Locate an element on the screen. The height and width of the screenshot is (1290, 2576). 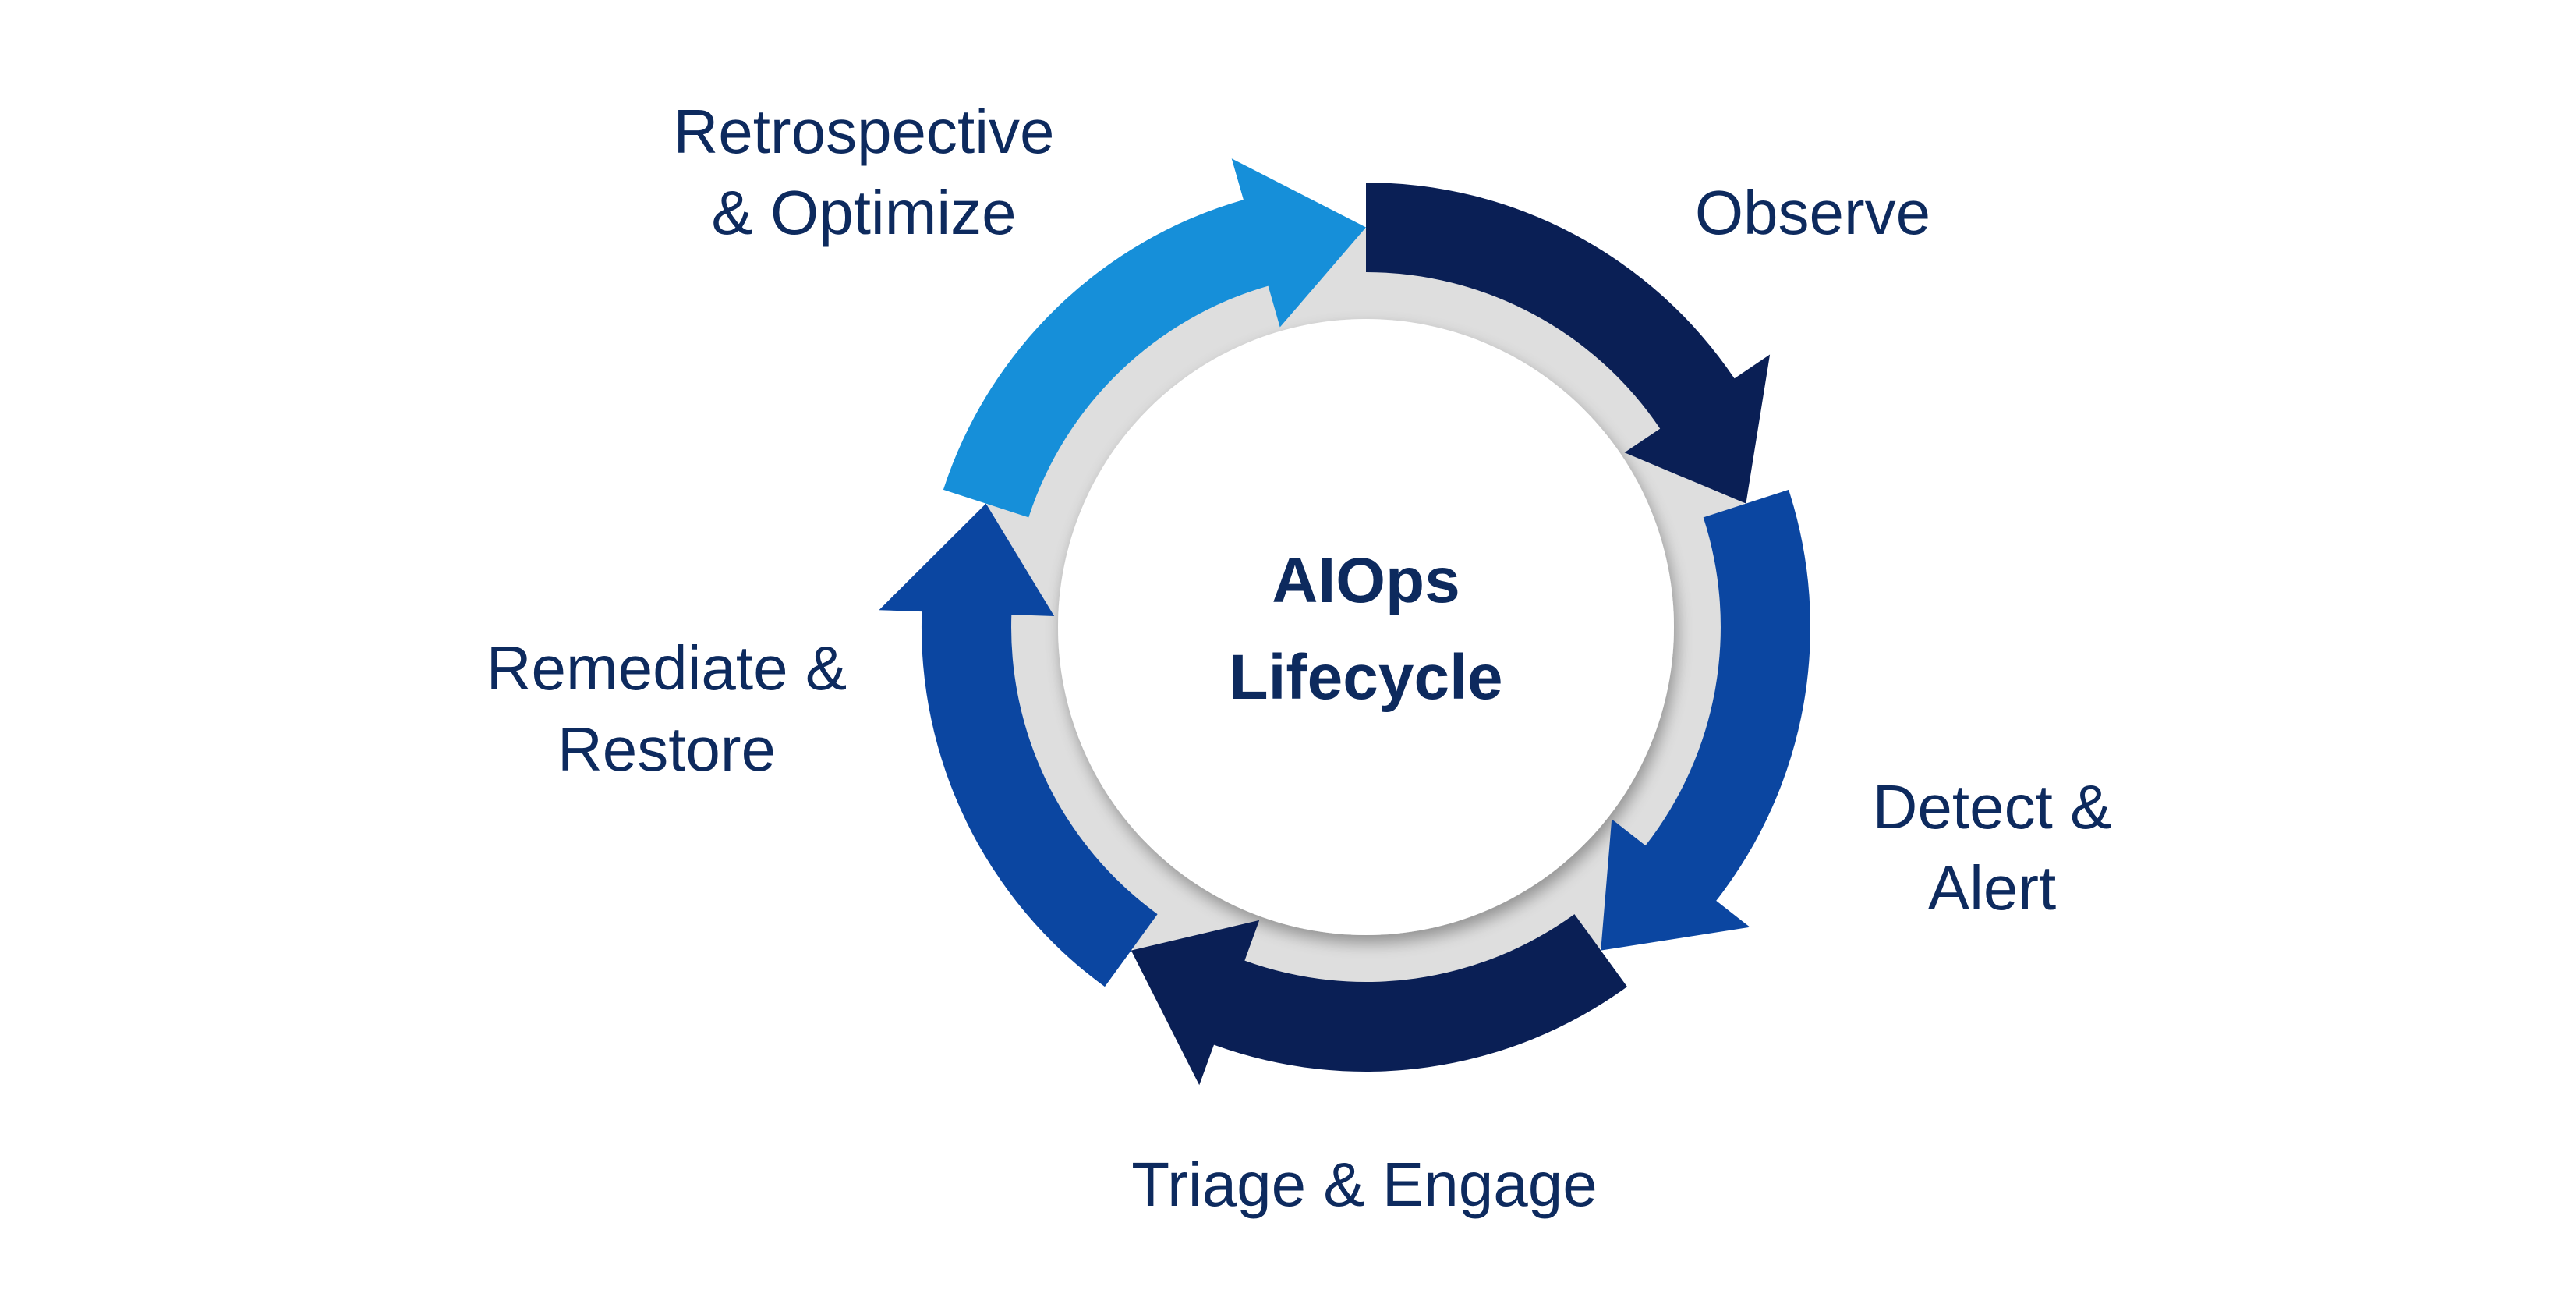
inner-disc is located at coordinates (1366, 627).